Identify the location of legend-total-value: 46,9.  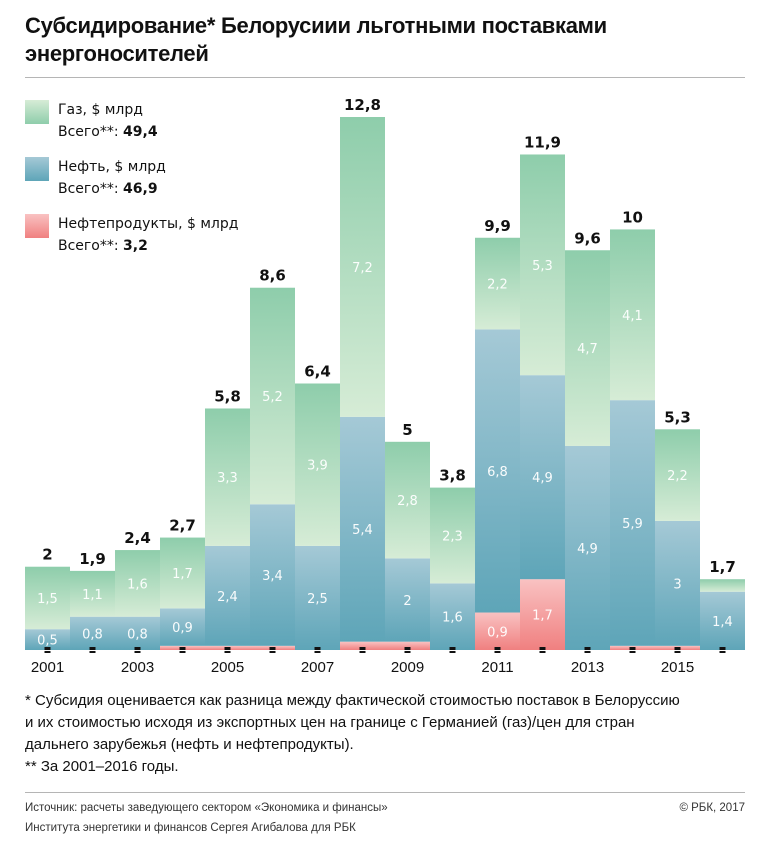
(140, 189).